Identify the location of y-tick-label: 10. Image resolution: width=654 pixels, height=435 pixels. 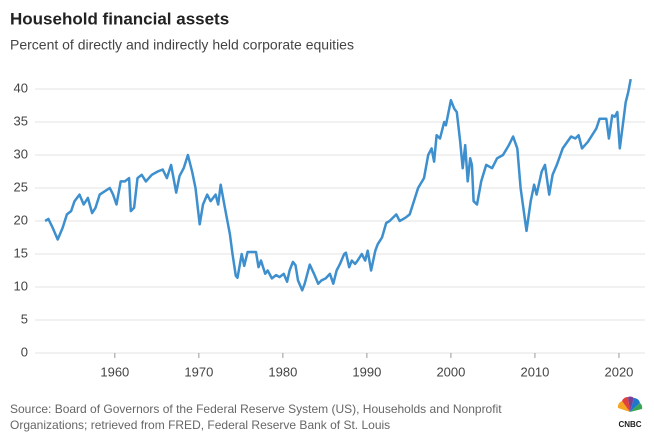
(21, 285).